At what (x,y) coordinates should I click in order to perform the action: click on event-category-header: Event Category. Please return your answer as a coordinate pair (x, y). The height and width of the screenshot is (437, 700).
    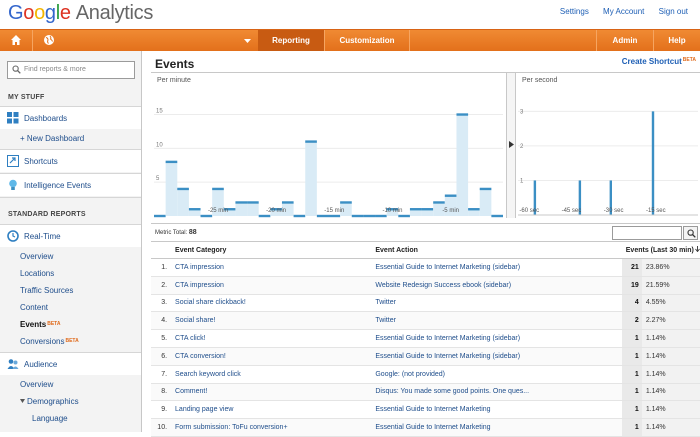
    Looking at the image, I should click on (271, 250).